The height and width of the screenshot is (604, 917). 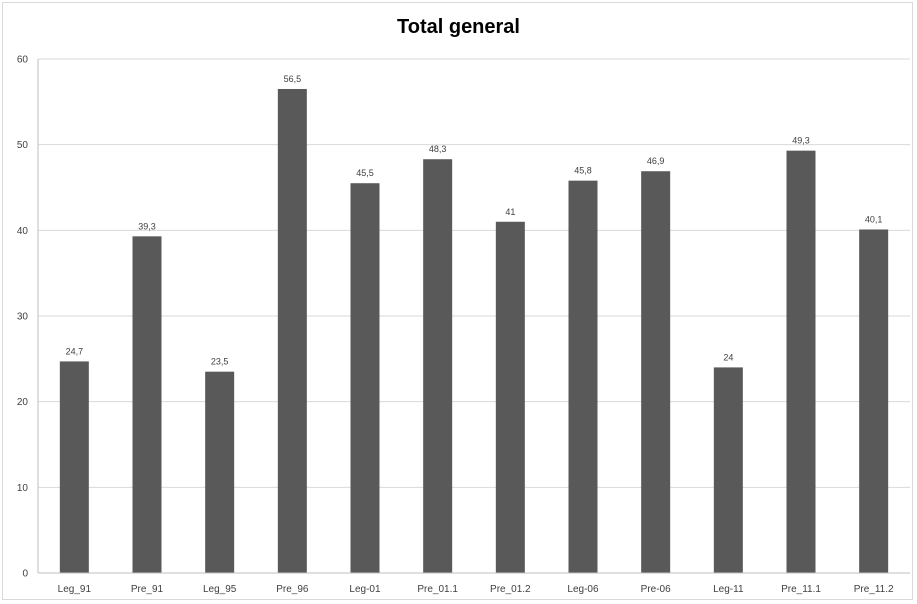 What do you see at coordinates (437, 589) in the screenshot?
I see `x-tick-label: Pre_01.1` at bounding box center [437, 589].